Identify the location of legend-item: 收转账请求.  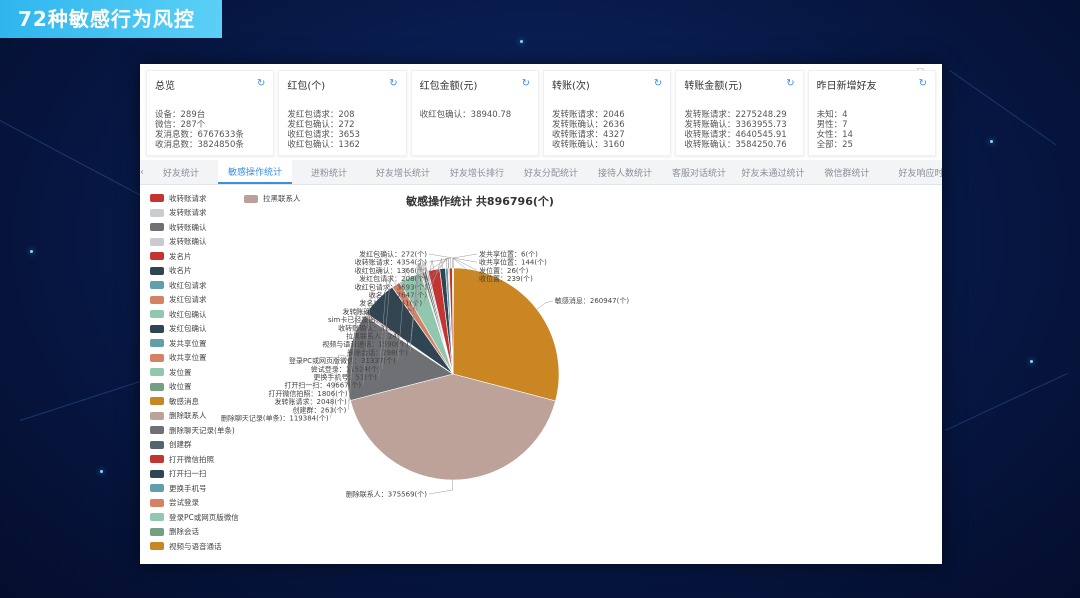
(205, 198).